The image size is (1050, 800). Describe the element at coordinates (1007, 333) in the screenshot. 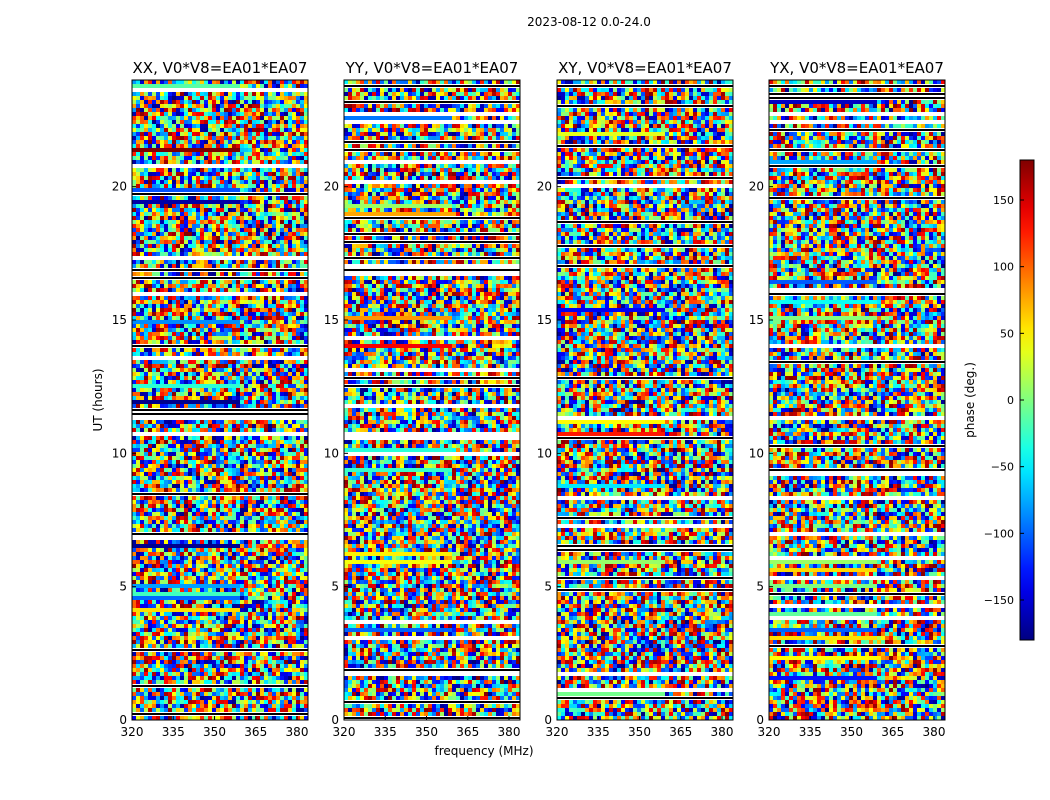

I see `colorbar-tick-label: 50` at that location.